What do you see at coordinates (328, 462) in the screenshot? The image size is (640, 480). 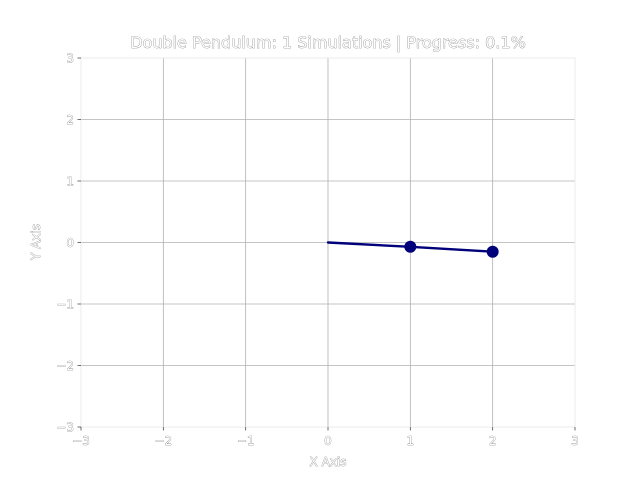 I see `x-axis-label: X Axis` at bounding box center [328, 462].